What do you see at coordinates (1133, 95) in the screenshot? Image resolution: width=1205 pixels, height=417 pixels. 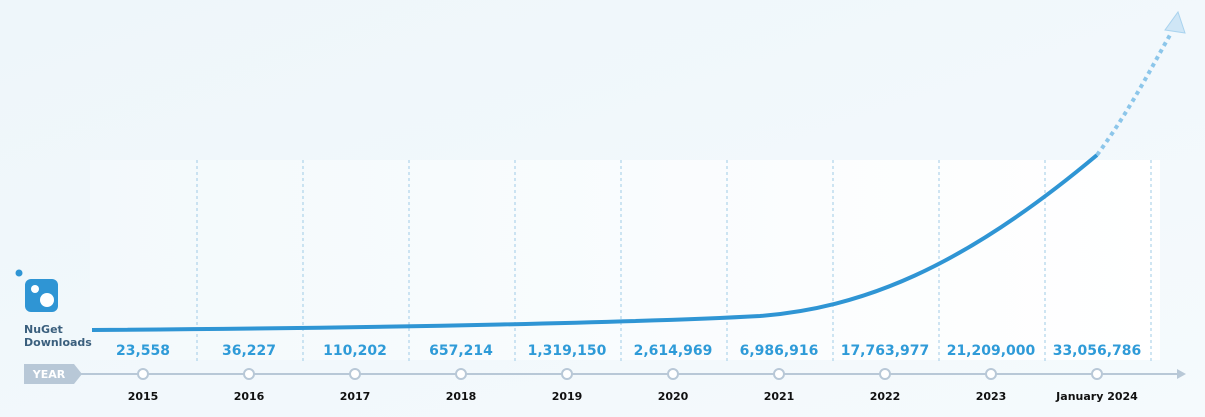 I see `growth-curve-projection` at bounding box center [1133, 95].